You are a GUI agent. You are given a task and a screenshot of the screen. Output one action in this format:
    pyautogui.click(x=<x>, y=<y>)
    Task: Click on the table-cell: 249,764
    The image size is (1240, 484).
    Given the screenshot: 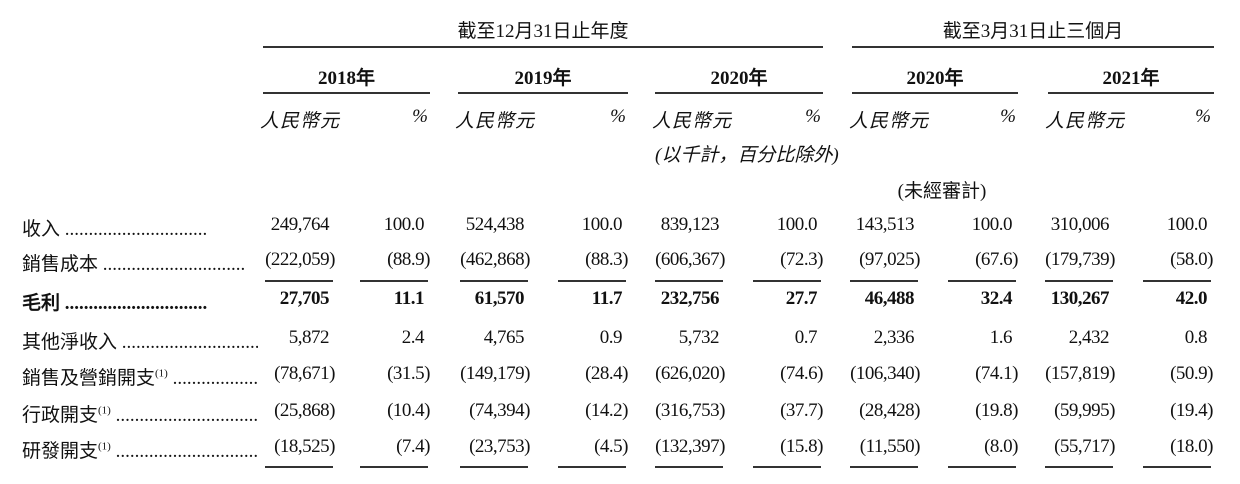 What is the action you would take?
    pyautogui.click(x=300, y=224)
    